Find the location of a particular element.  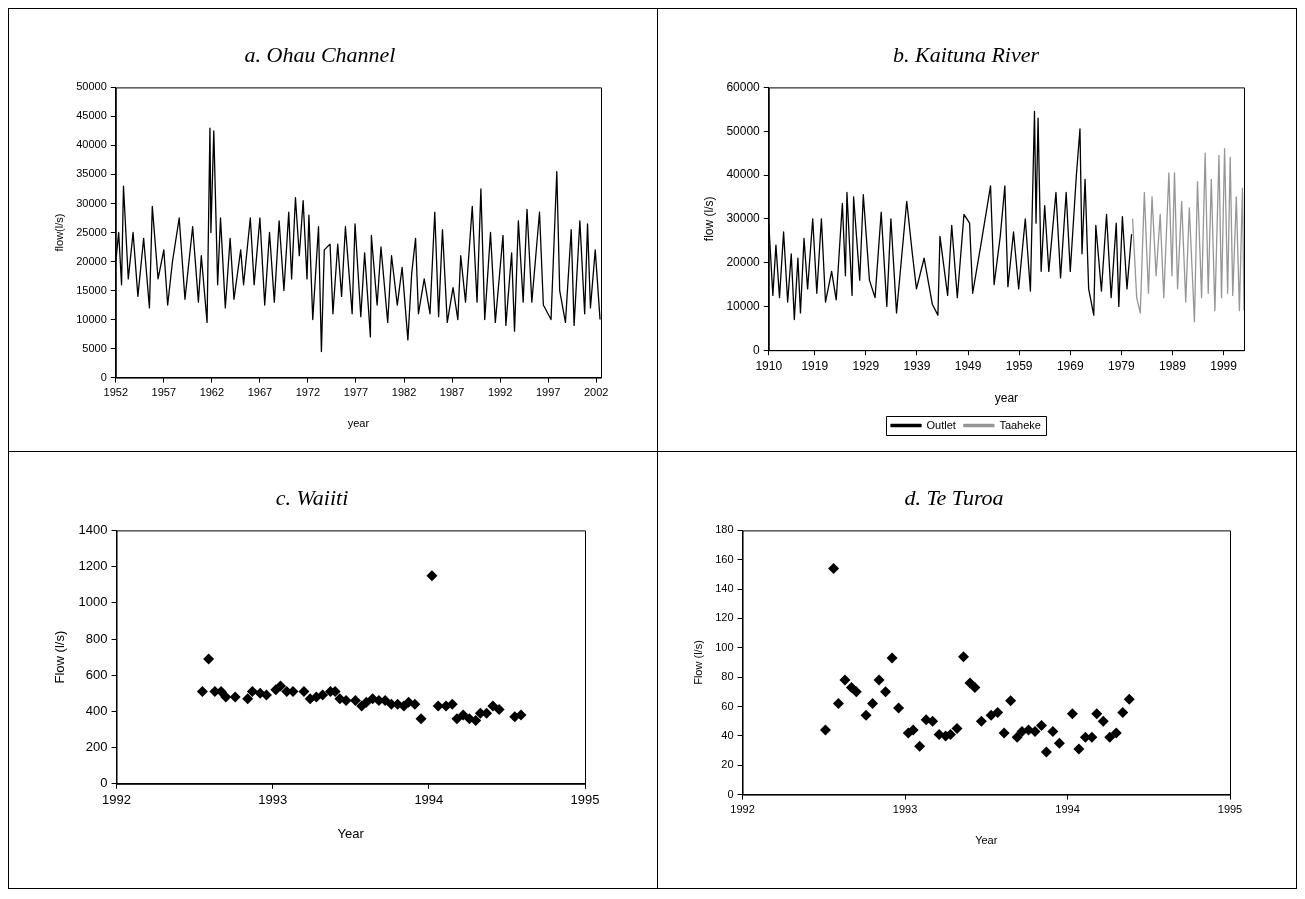

y-tick-label: 1200 is located at coordinates (93, 566).